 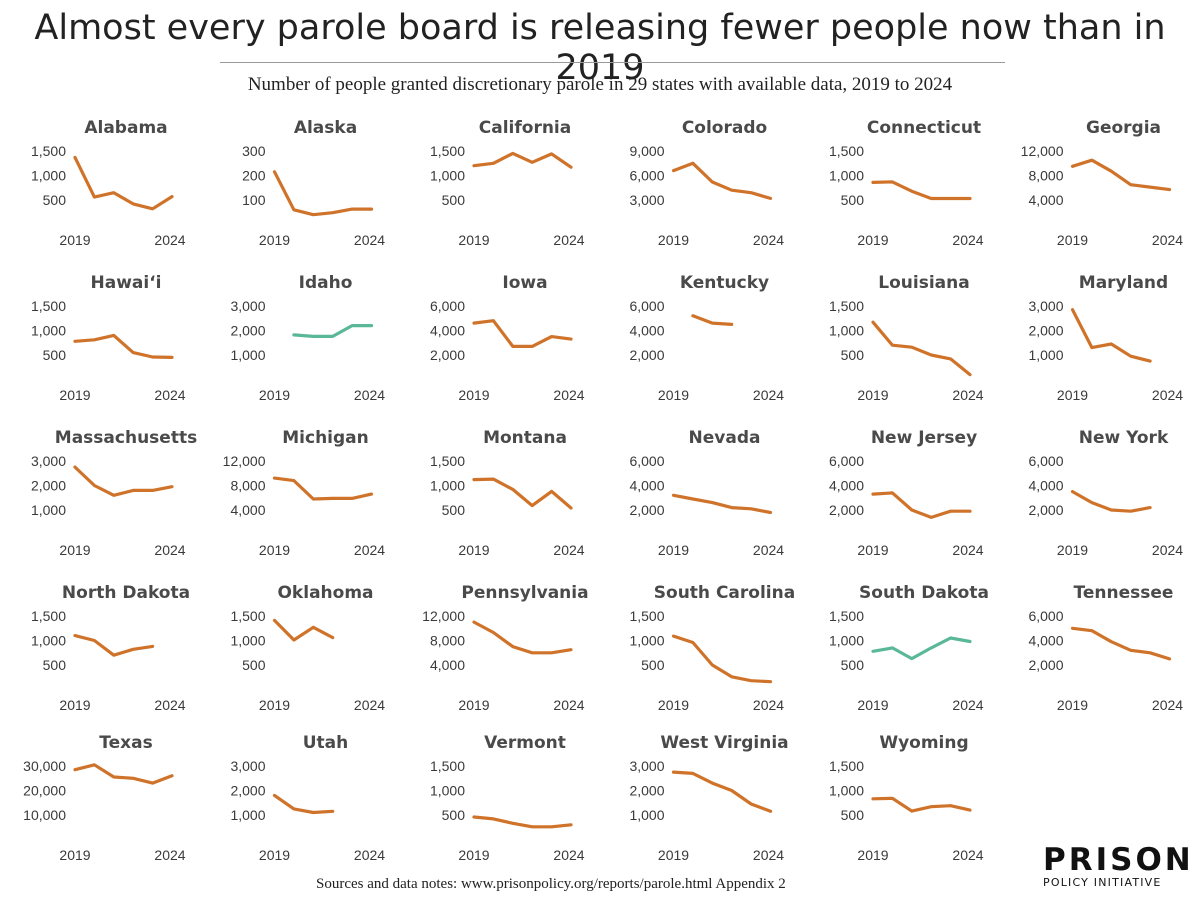 I want to click on series-line-utah, so click(x=303, y=804).